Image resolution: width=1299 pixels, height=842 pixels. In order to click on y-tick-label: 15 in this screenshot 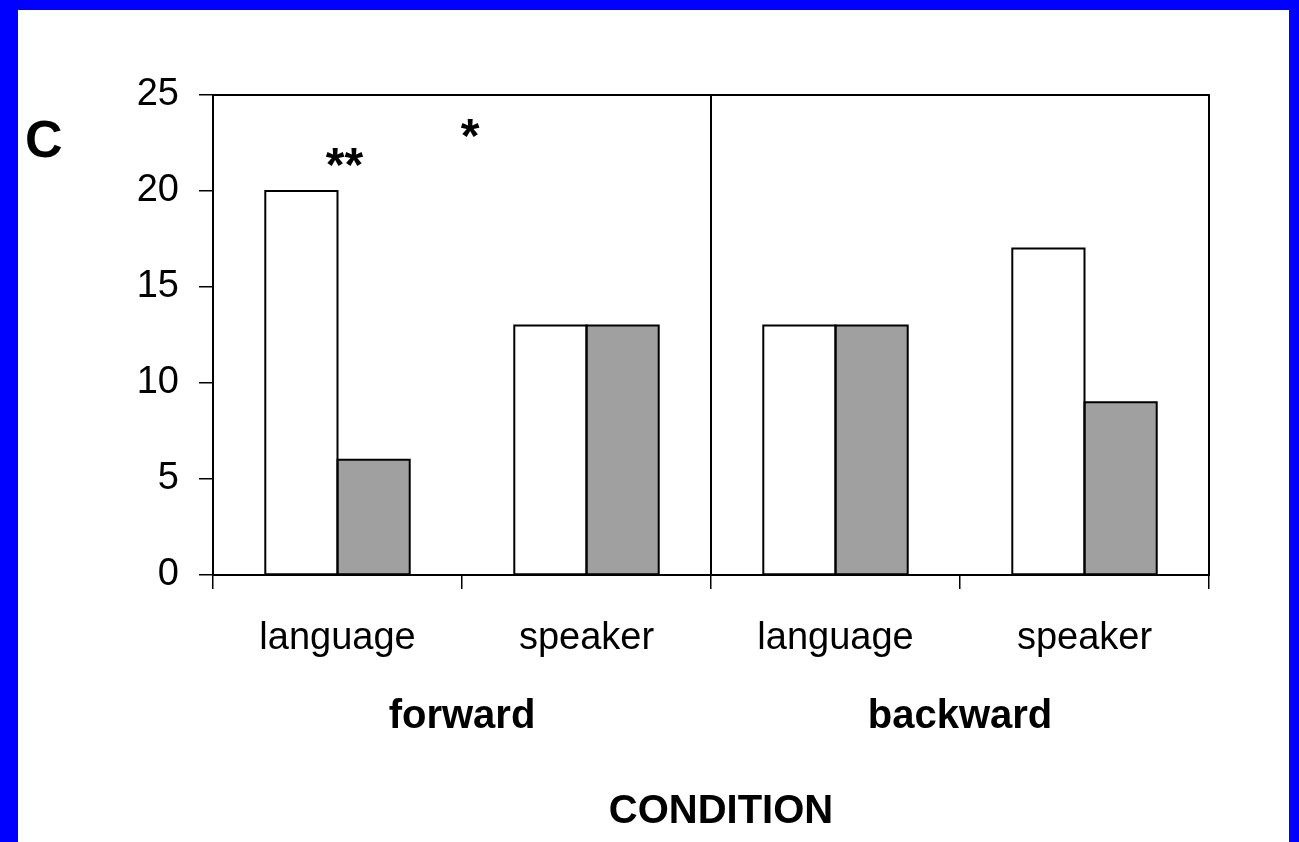, I will do `click(157, 284)`.